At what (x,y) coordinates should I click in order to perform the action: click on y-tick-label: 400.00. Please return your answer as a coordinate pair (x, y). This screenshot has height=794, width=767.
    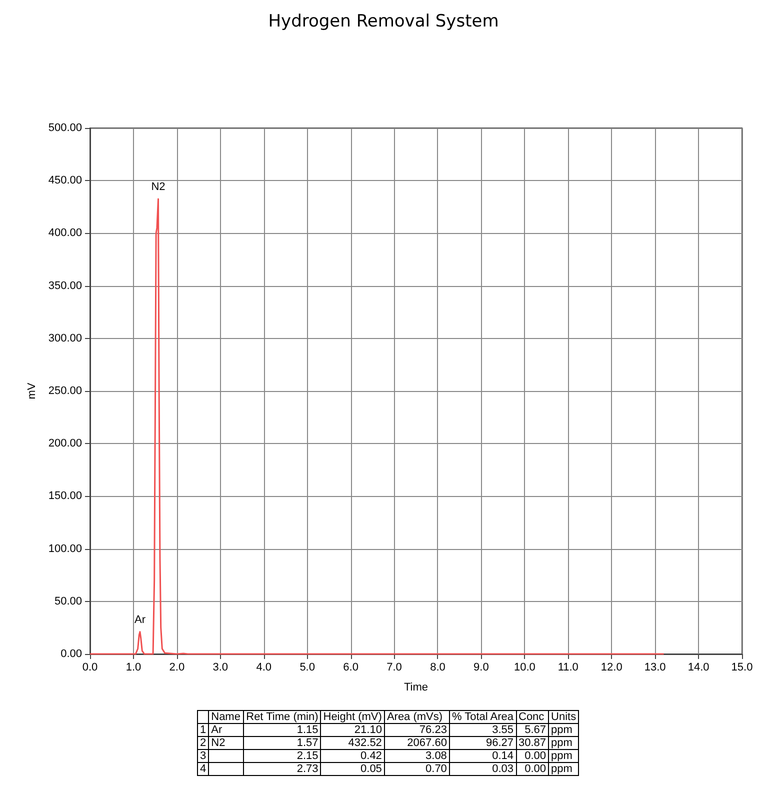
    Looking at the image, I should click on (65, 233).